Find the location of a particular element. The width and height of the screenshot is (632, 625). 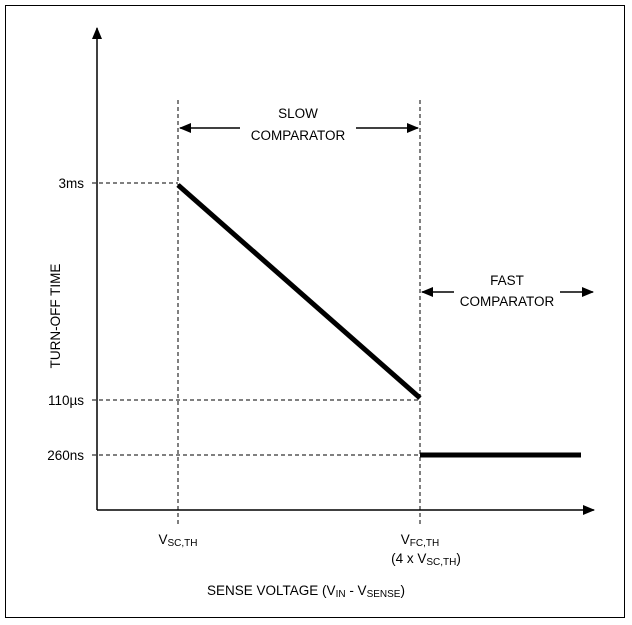

x-tick-label-vsc: VSC,TH is located at coordinates (177, 540).